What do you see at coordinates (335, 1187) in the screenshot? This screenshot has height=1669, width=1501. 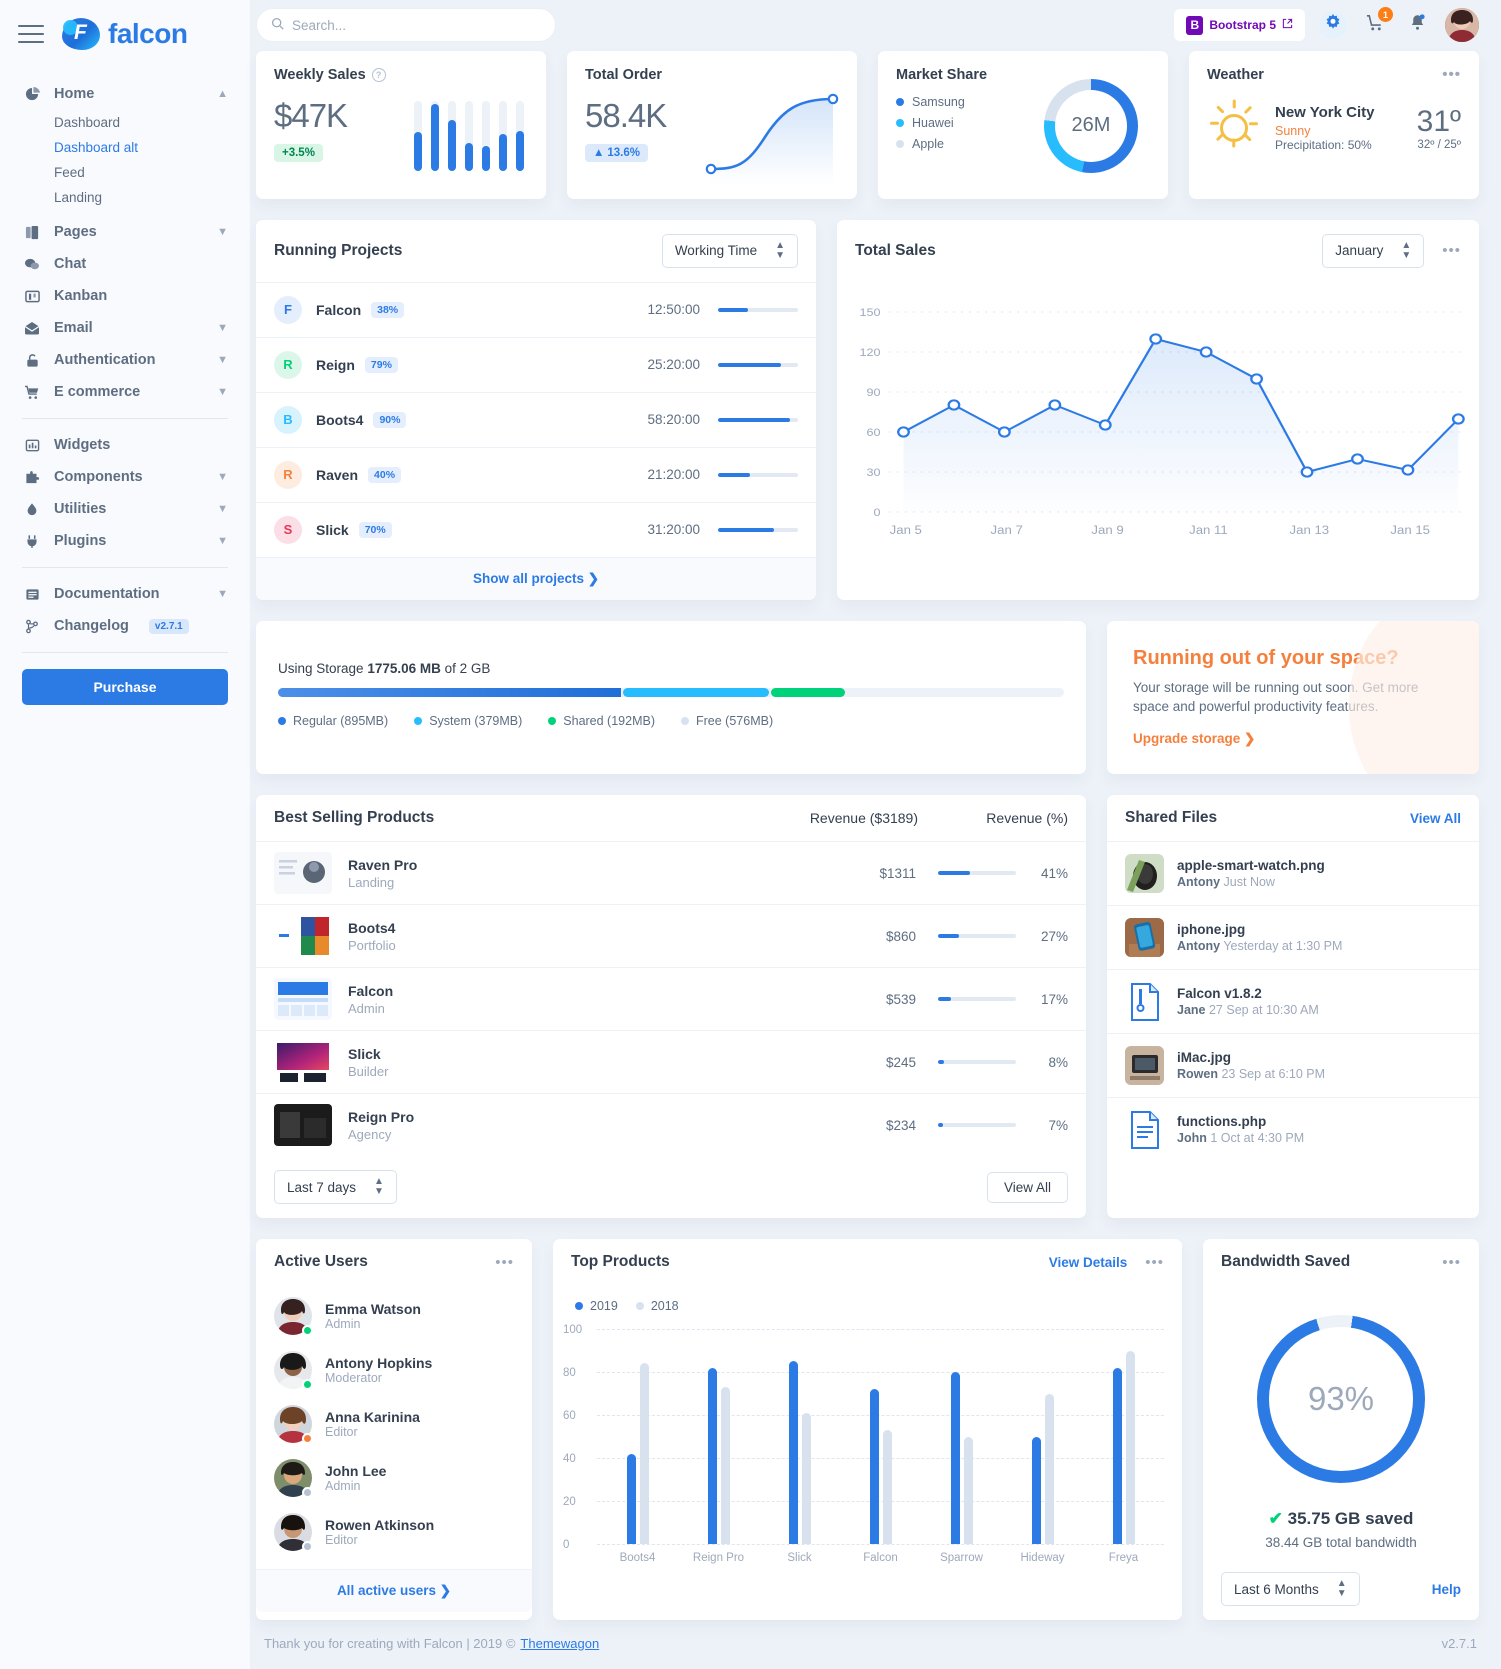 I see `date-range-select: Last 7 days ▲ ▼` at bounding box center [335, 1187].